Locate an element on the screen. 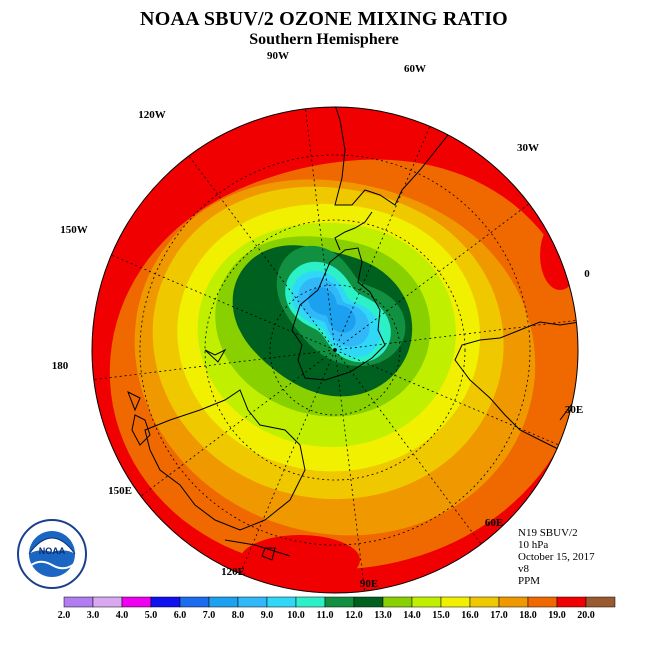 This screenshot has height=648, width=648. meridian-label: 90E is located at coordinates (369, 584).